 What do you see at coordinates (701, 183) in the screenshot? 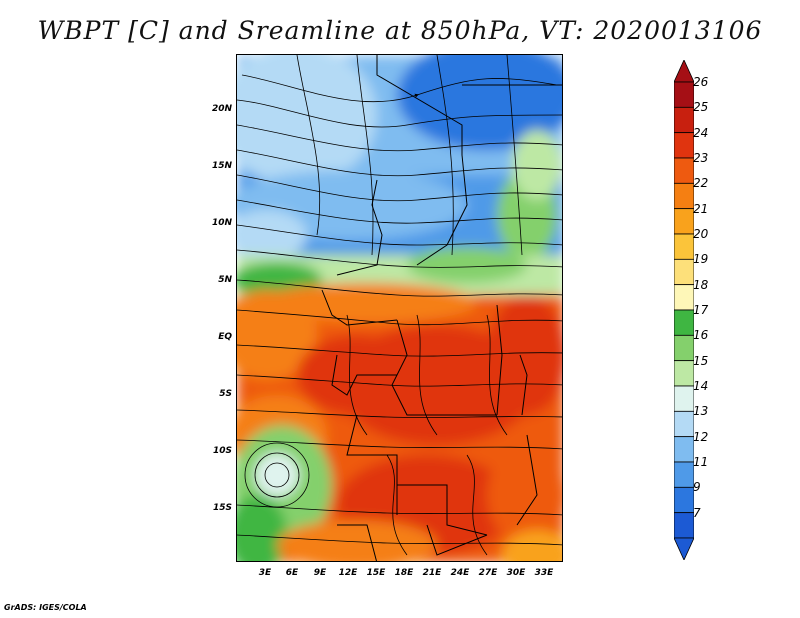
I see `colorbar-label: 22` at bounding box center [701, 183].